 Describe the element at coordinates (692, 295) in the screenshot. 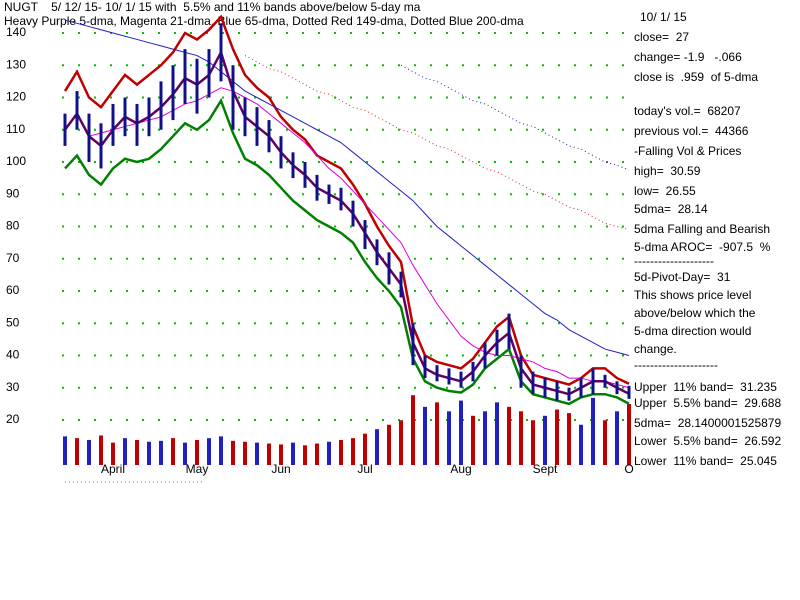

I see `info-line: This shows price level` at that location.